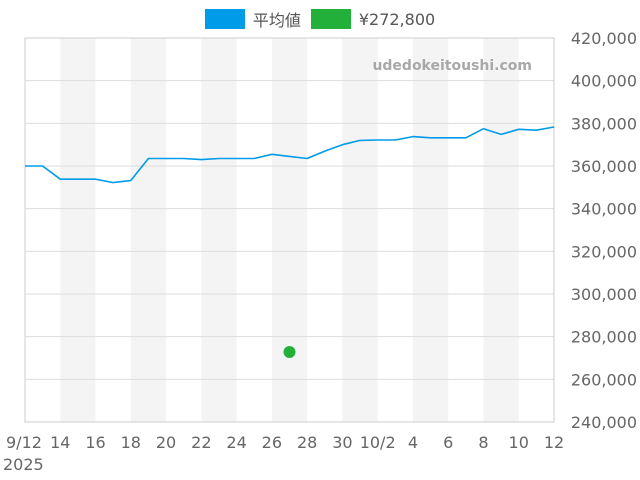  What do you see at coordinates (448, 442) in the screenshot?
I see `x-tick-label: 6` at bounding box center [448, 442].